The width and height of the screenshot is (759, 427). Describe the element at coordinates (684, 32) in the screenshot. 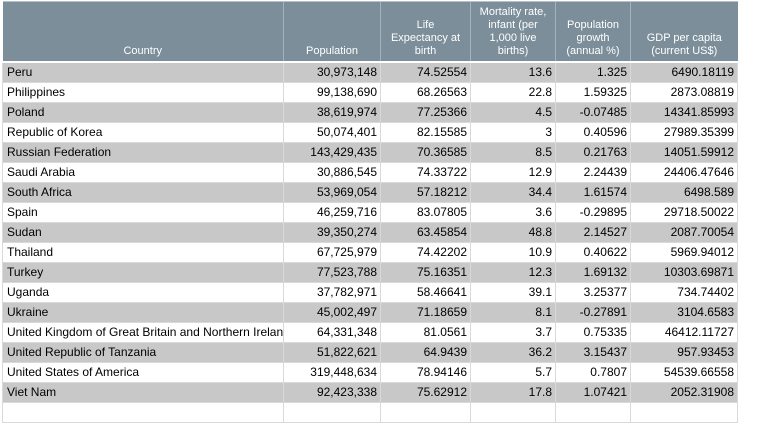

I see `column-header-gdp-per-capita: GDP per capita (current US$)` at that location.